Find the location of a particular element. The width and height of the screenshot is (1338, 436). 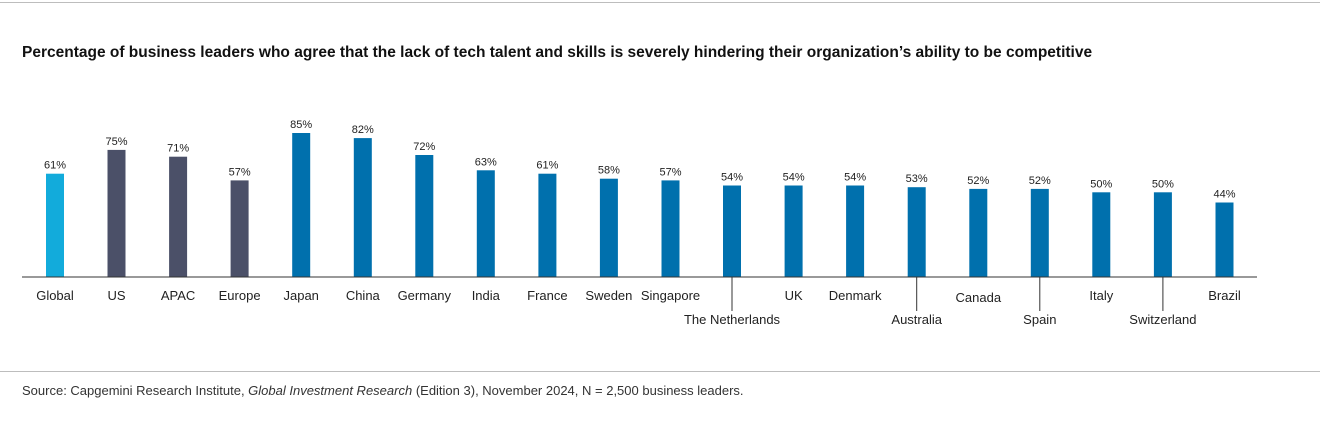

bar-spain is located at coordinates (1039, 232).